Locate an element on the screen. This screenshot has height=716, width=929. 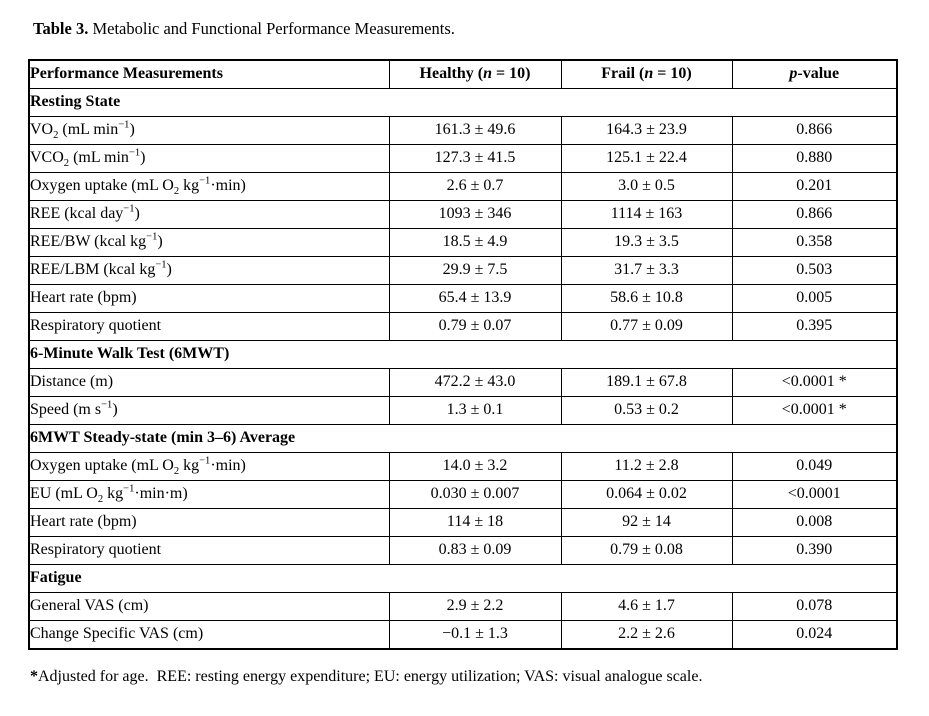
frail-value: 0.53 ± 0.2 is located at coordinates (646, 410).